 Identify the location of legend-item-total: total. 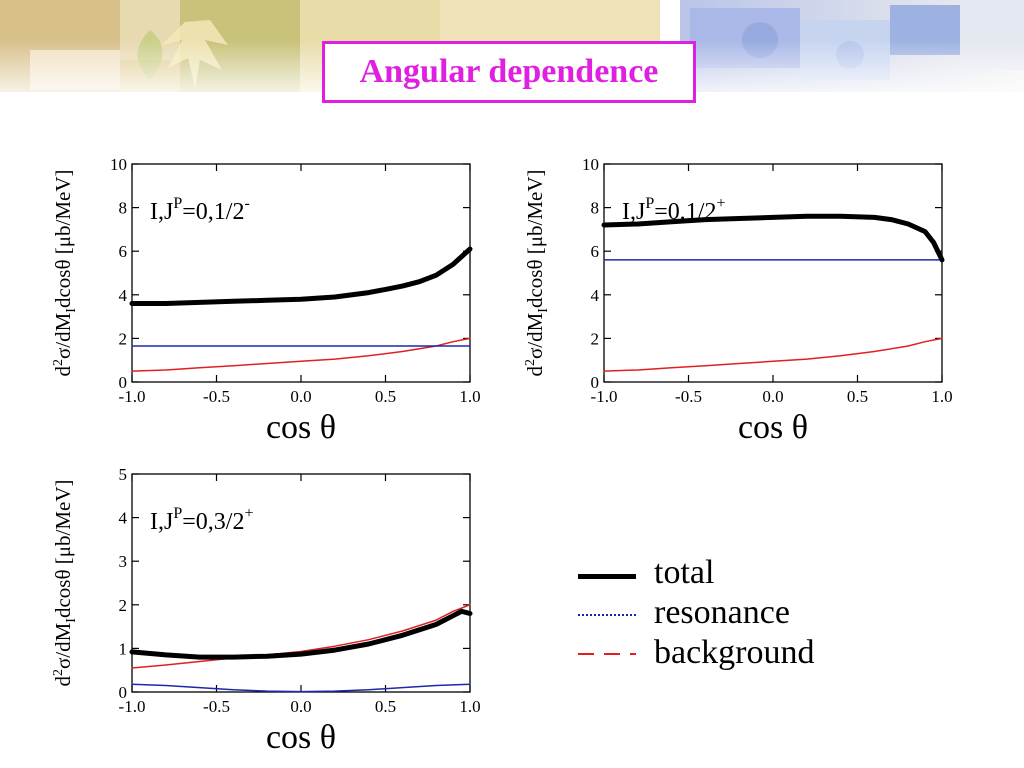
(722, 573).